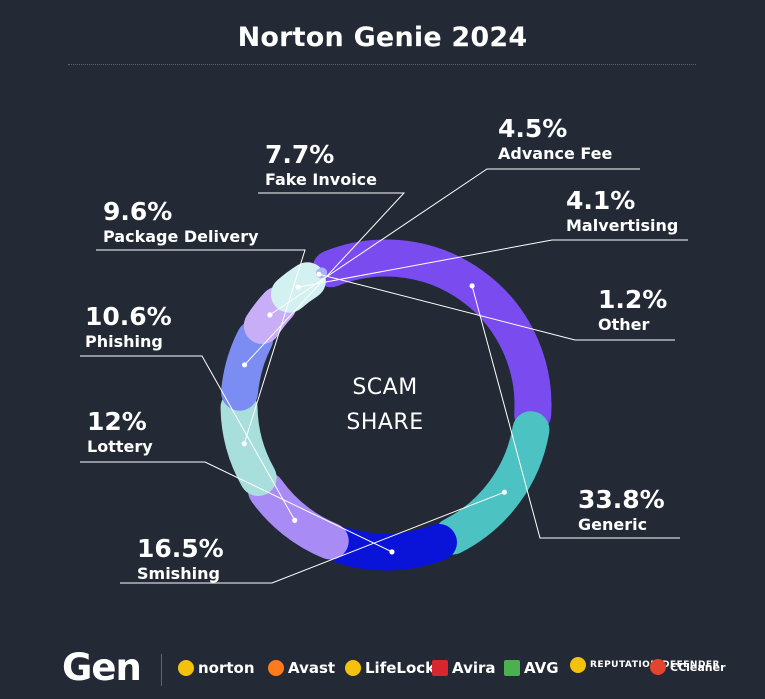  What do you see at coordinates (299, 154) in the screenshot?
I see `slice-value-label: 7.7%` at bounding box center [299, 154].